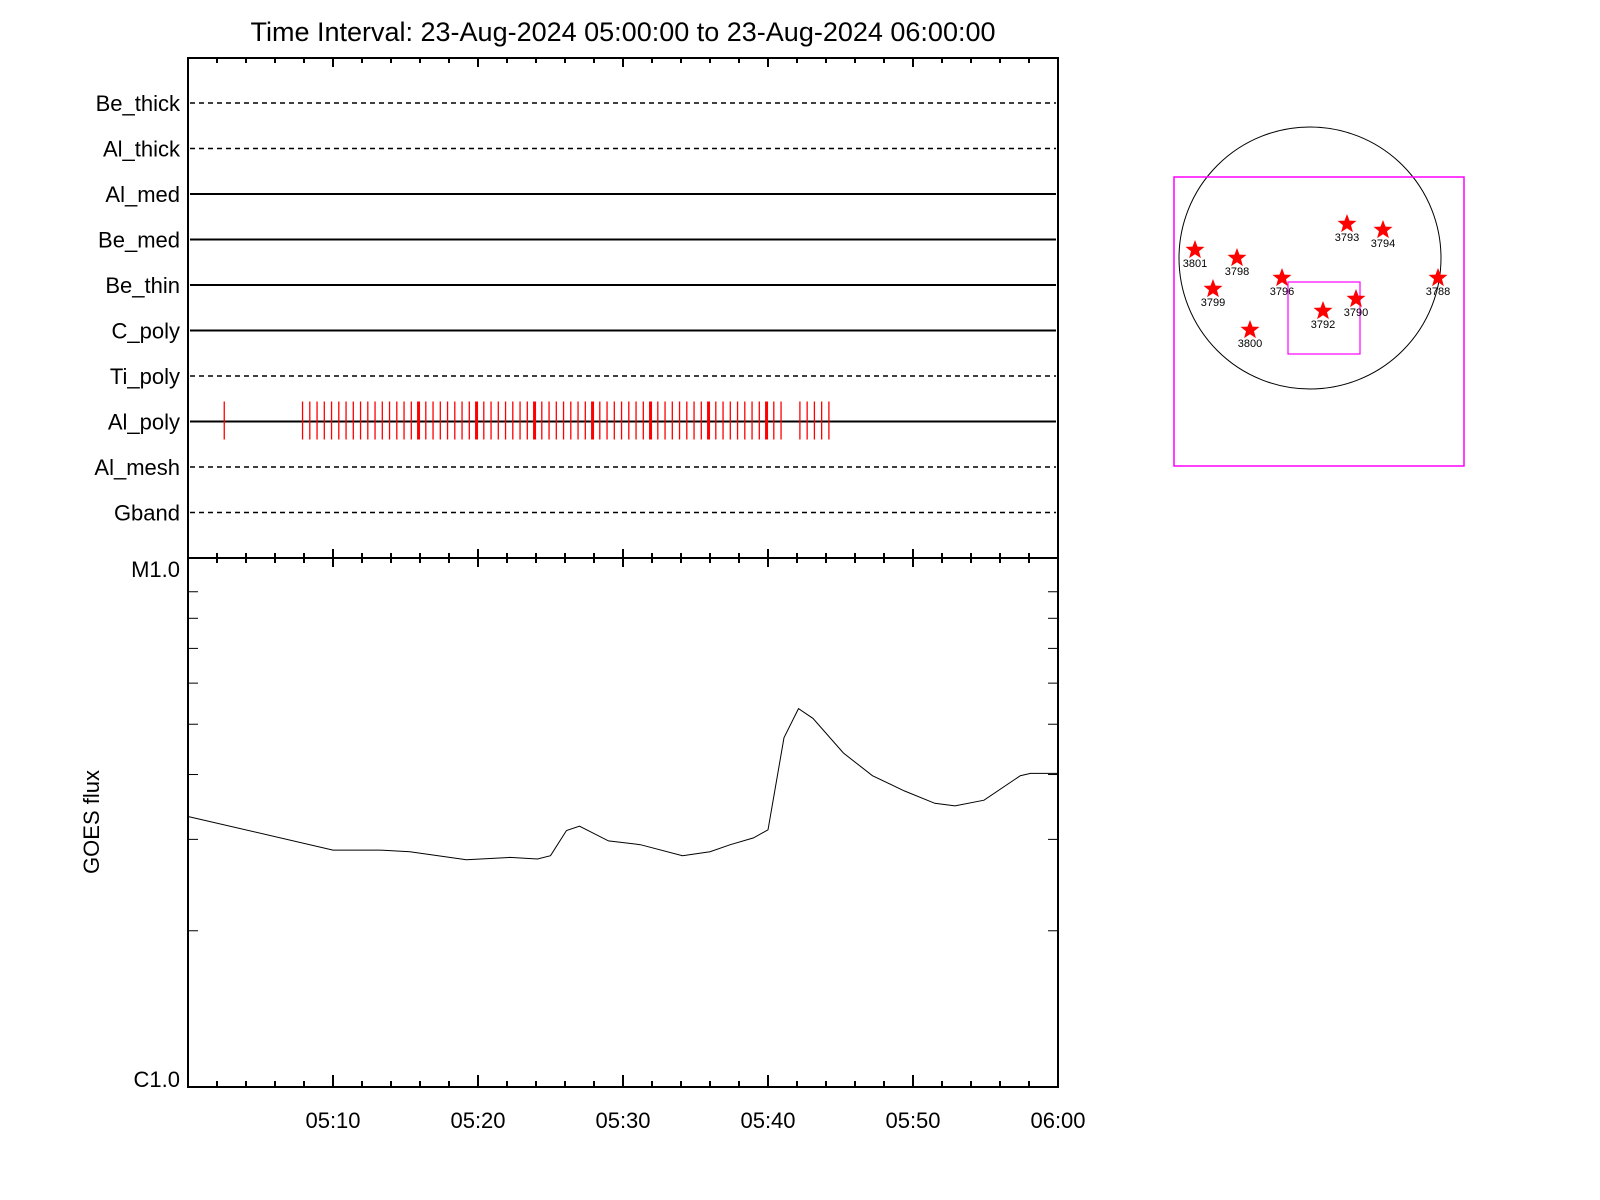 The height and width of the screenshot is (1200, 1600). Describe the element at coordinates (767, 1120) in the screenshot. I see `x-tick-label: 05:40` at that location.